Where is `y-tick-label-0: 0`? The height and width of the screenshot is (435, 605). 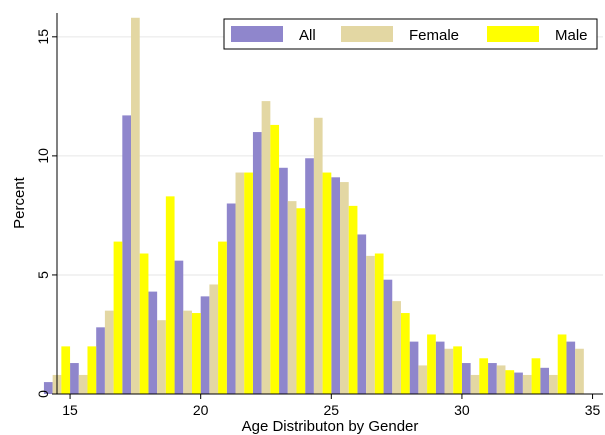
y-tick-label-0: 0 is located at coordinates (43, 394).